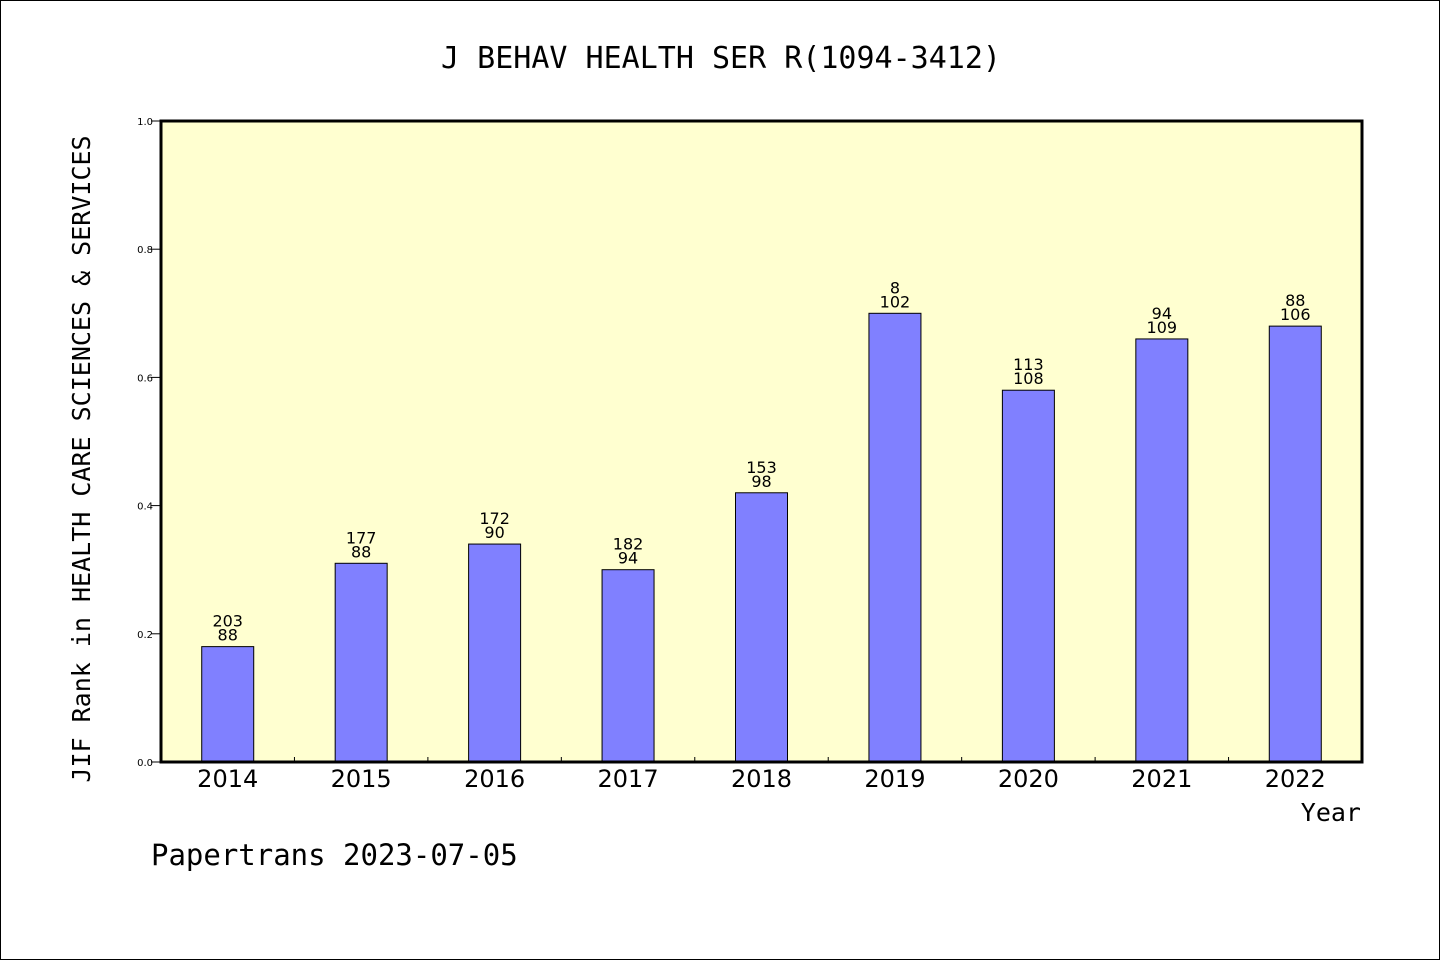 Image resolution: width=1440 pixels, height=961 pixels. Describe the element at coordinates (1028, 576) in the screenshot. I see `bar-2020` at that location.